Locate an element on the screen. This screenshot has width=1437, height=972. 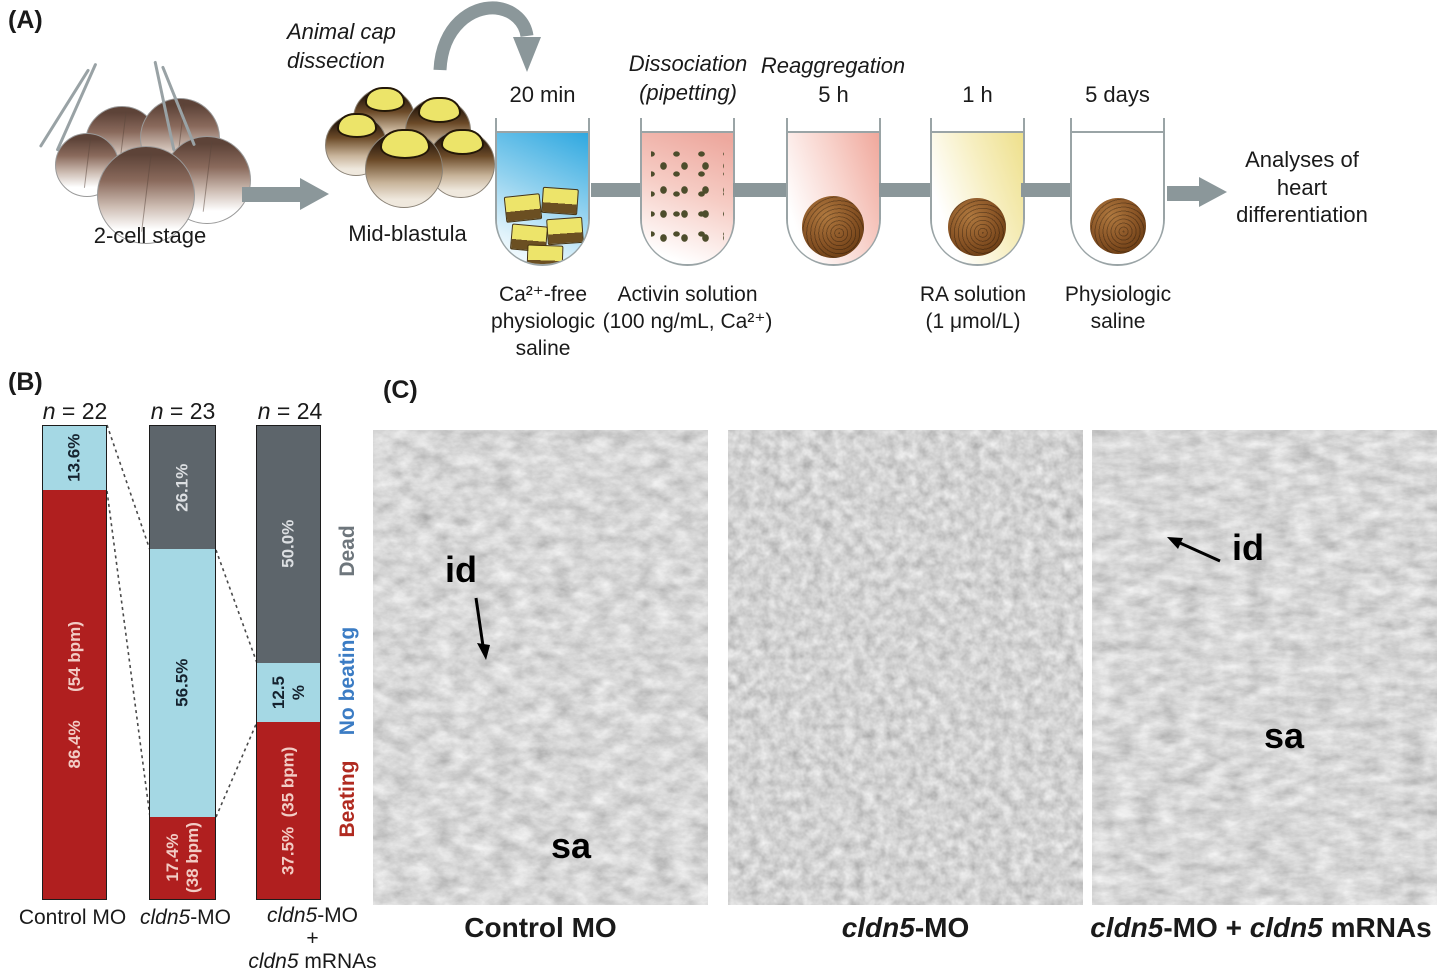
caption-rest: mRNAs is located at coordinates (1377, 927).